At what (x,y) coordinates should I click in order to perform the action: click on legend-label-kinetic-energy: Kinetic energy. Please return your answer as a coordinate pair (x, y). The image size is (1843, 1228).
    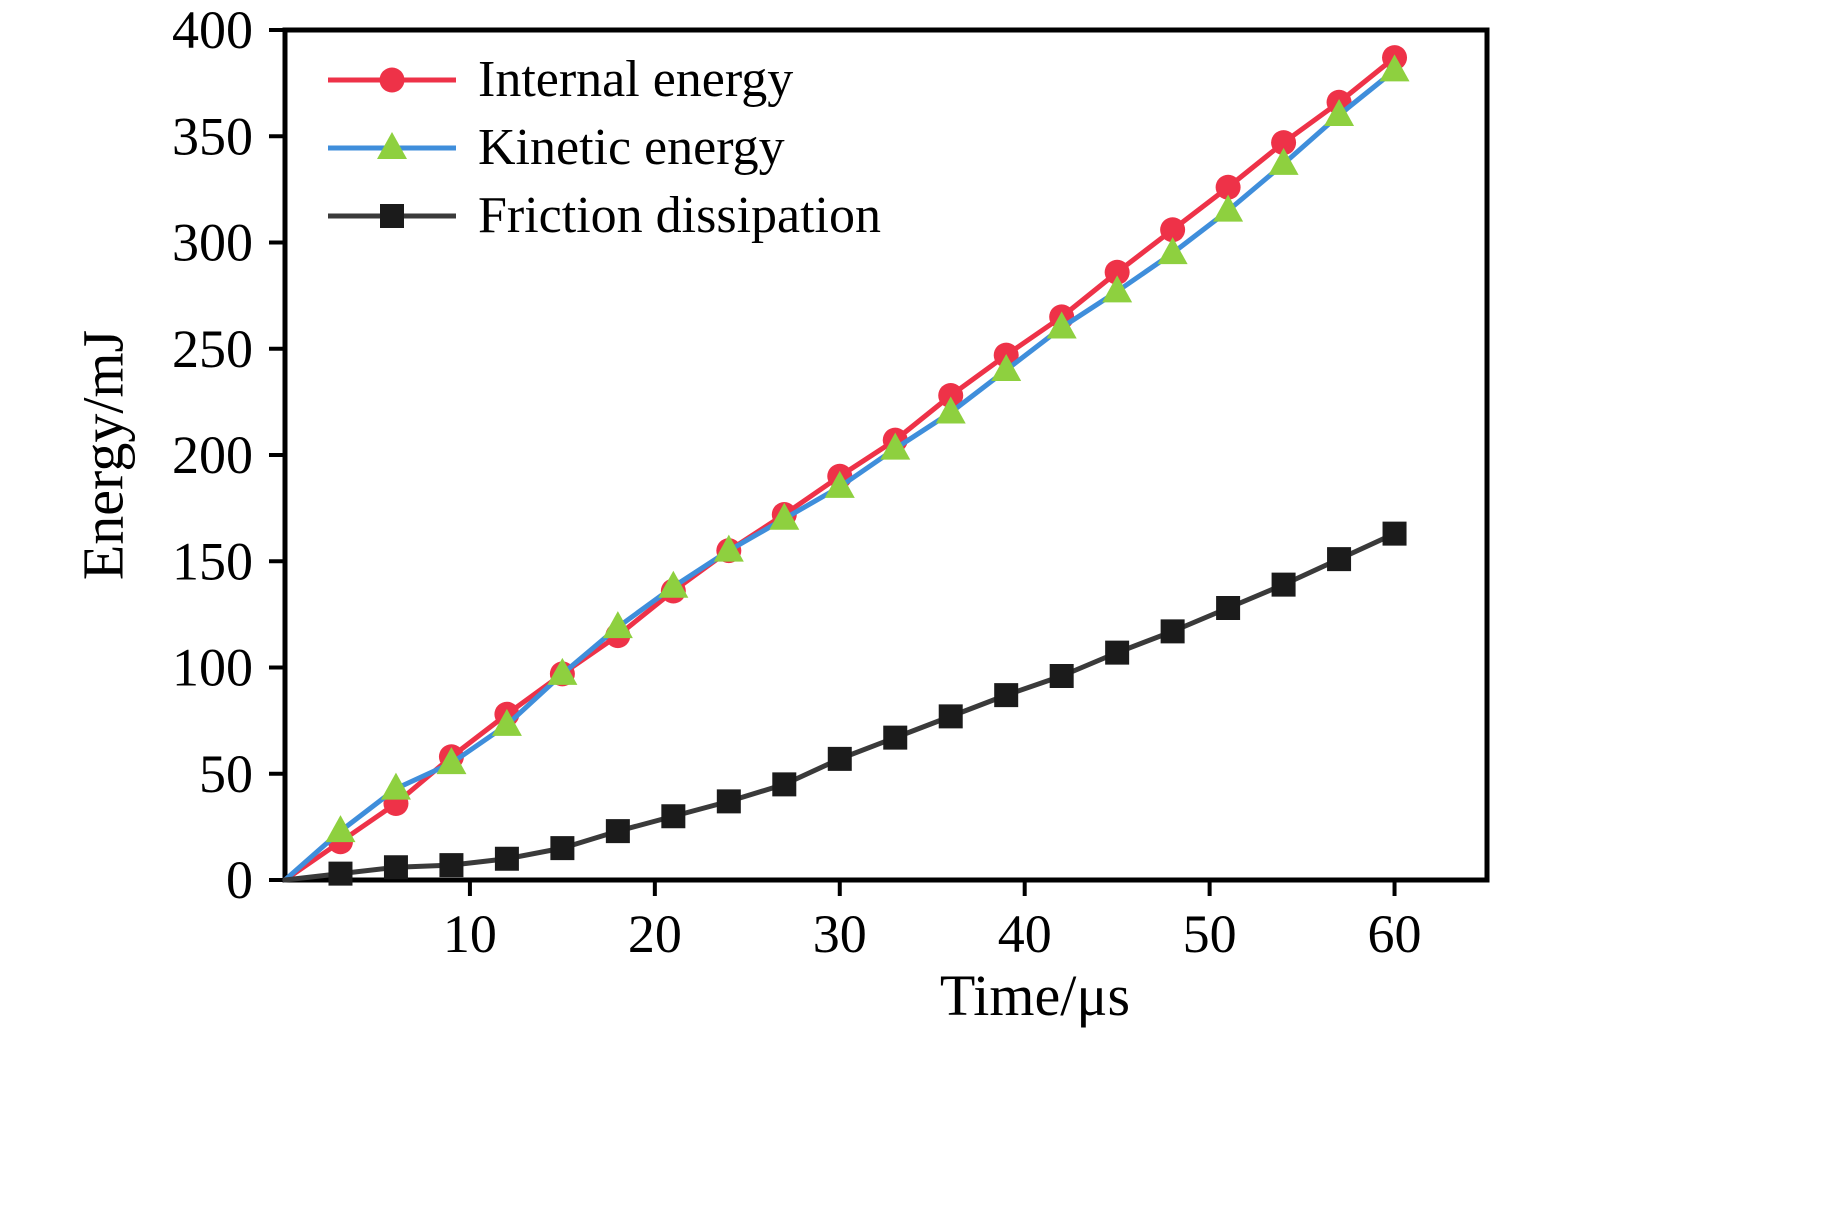
    Looking at the image, I should click on (631, 147).